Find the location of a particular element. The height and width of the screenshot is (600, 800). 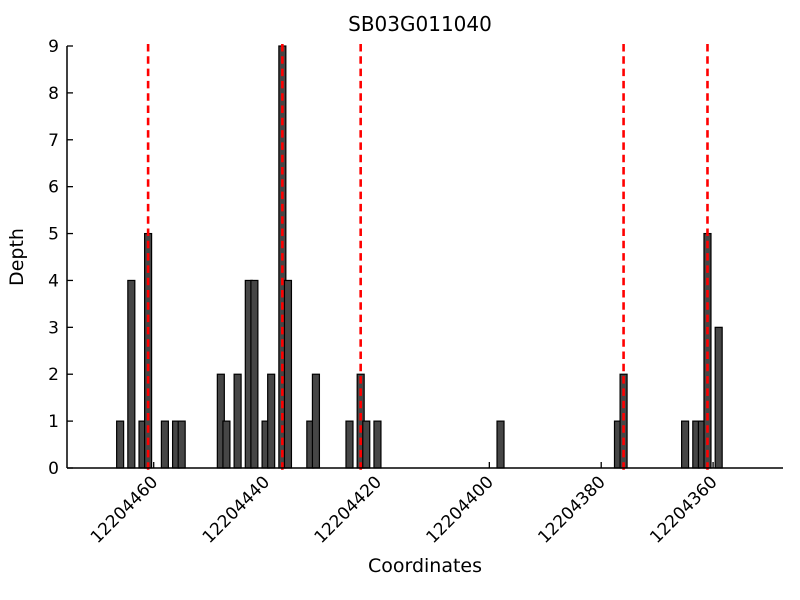

x-tick-label: 12204420 is located at coordinates (348, 509).